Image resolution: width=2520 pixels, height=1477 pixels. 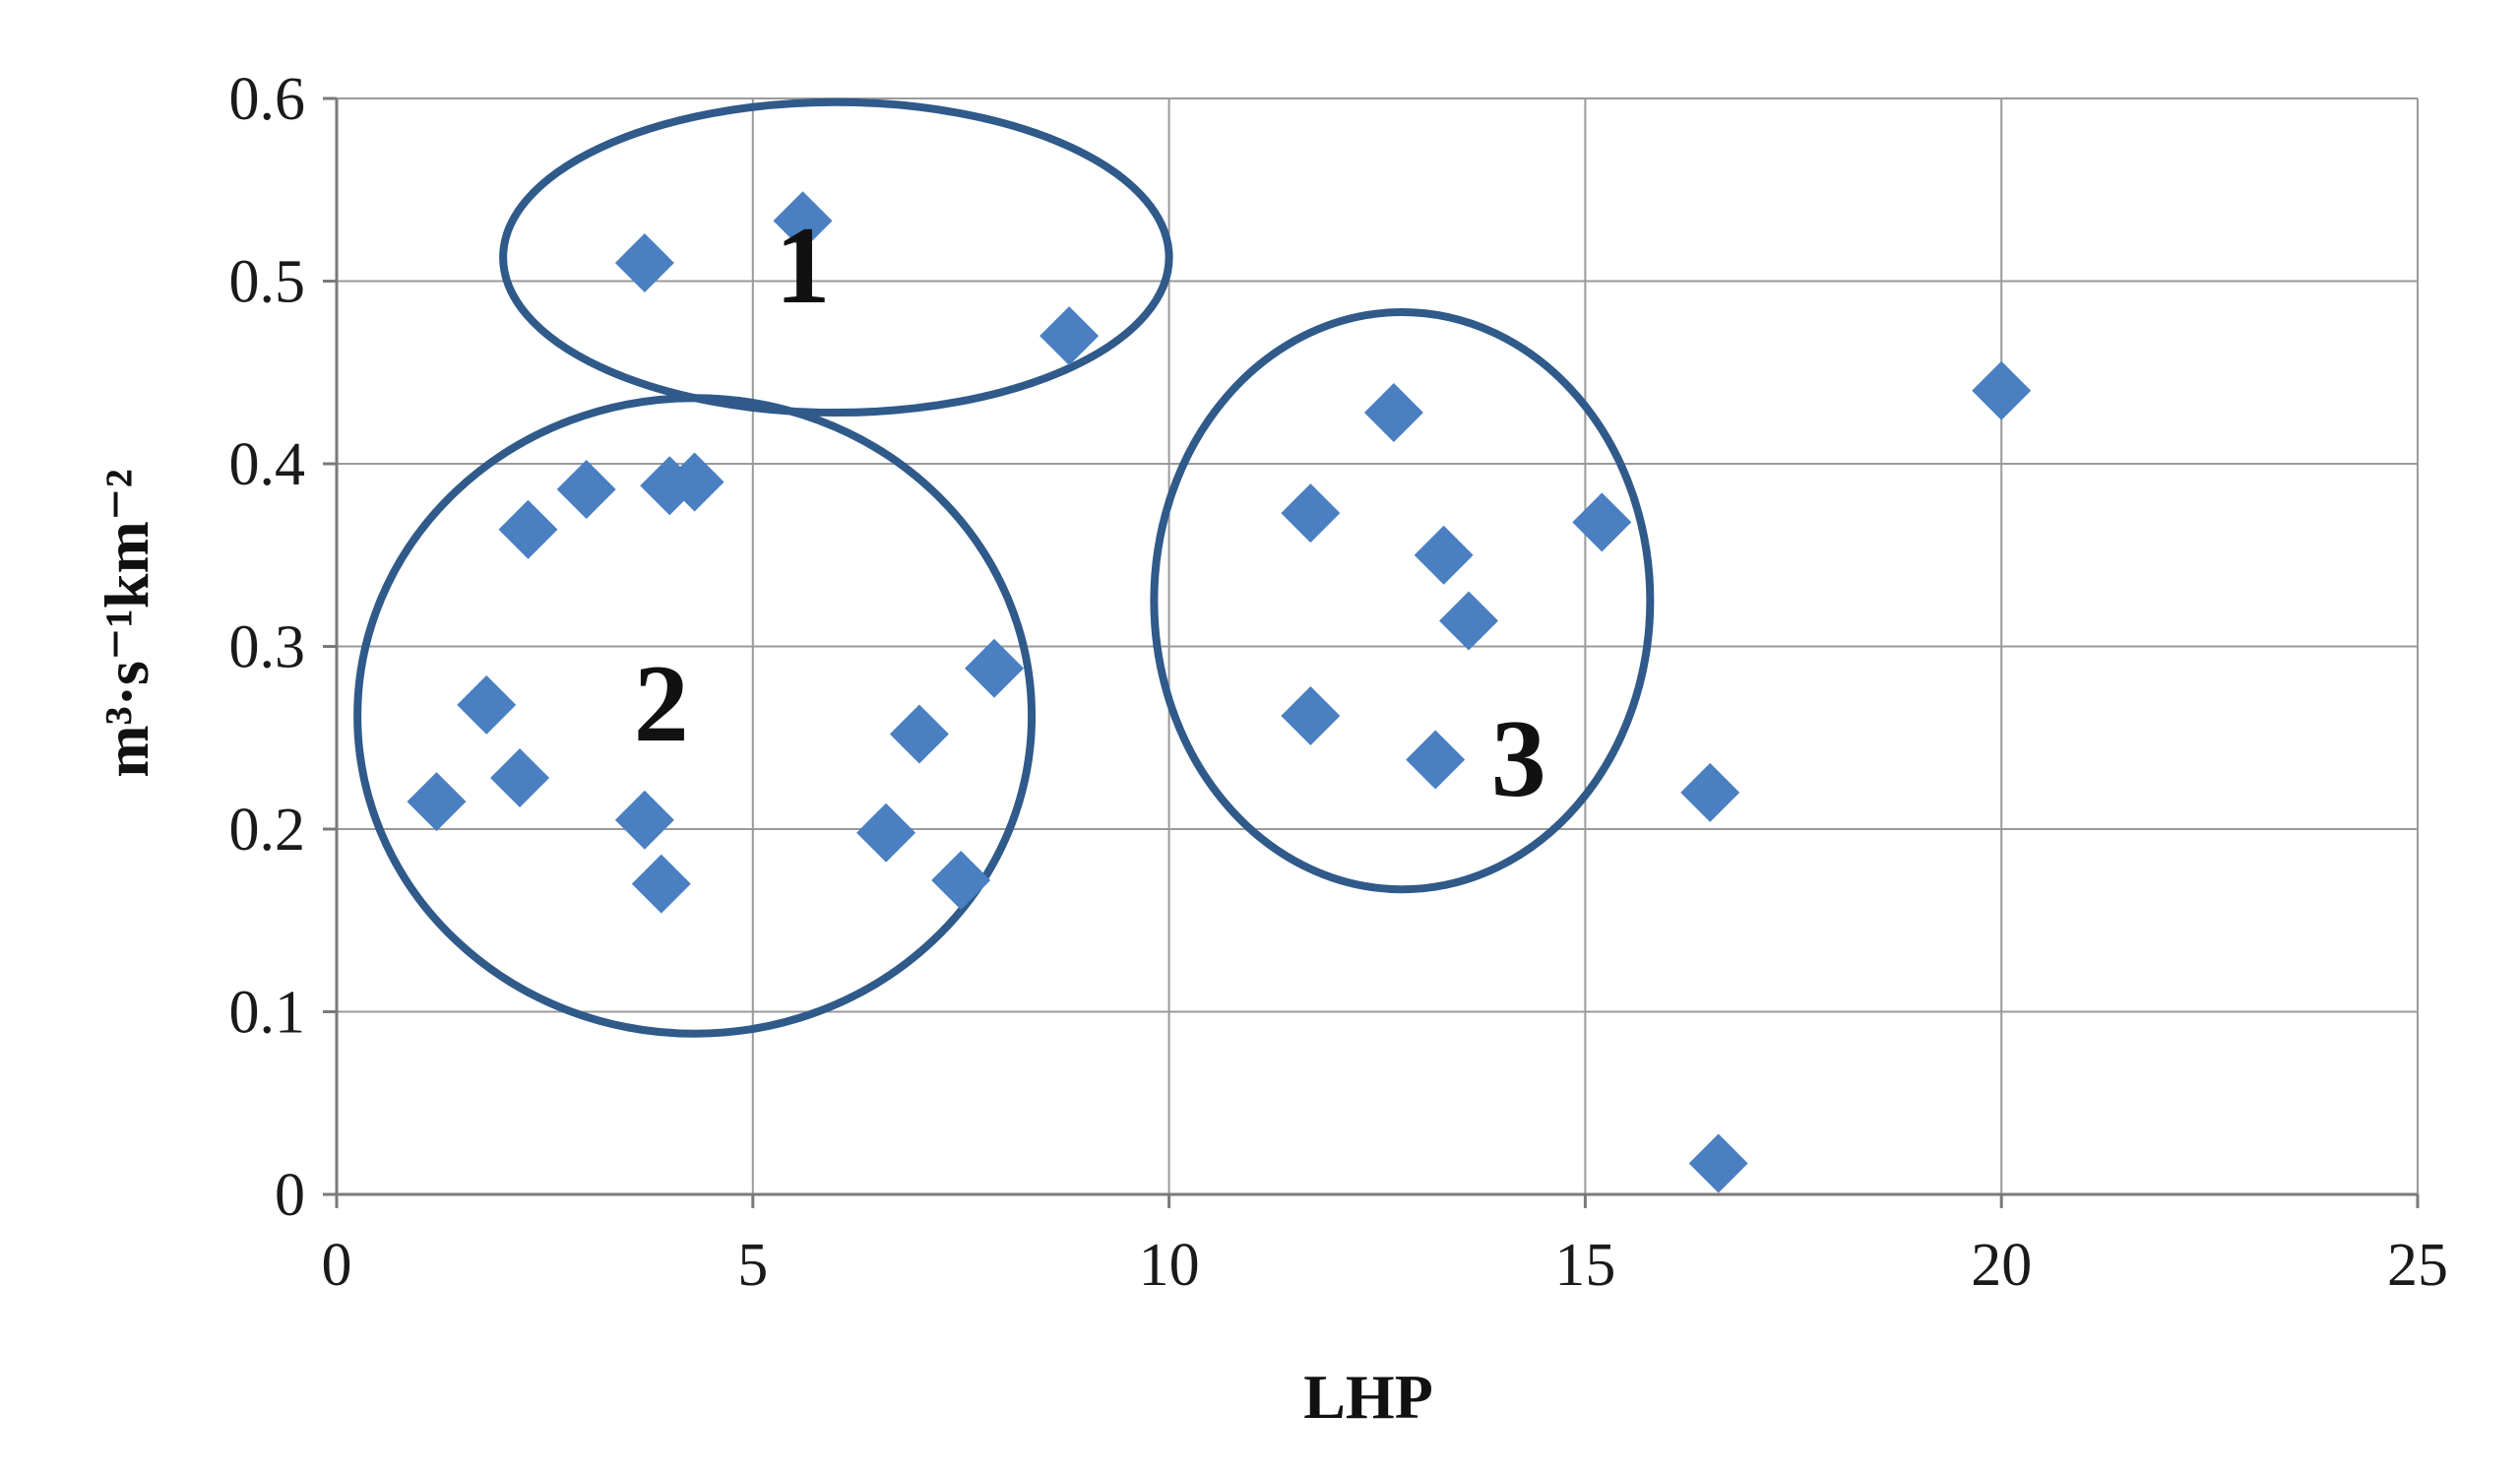 I want to click on y-tick-label: 0.6, so click(x=267, y=99).